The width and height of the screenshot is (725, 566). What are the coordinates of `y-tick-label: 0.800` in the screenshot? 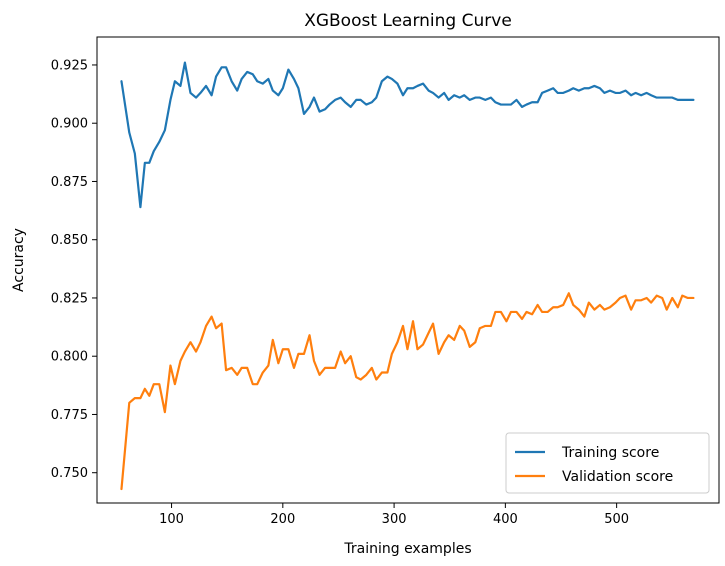 It's located at (69, 357).